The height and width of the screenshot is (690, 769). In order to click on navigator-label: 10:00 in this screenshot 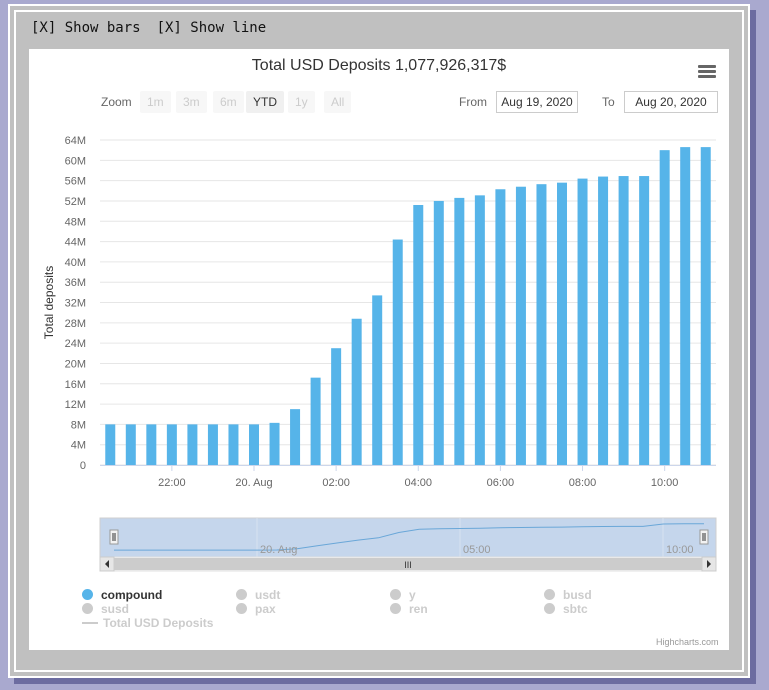, I will do `click(680, 550)`.